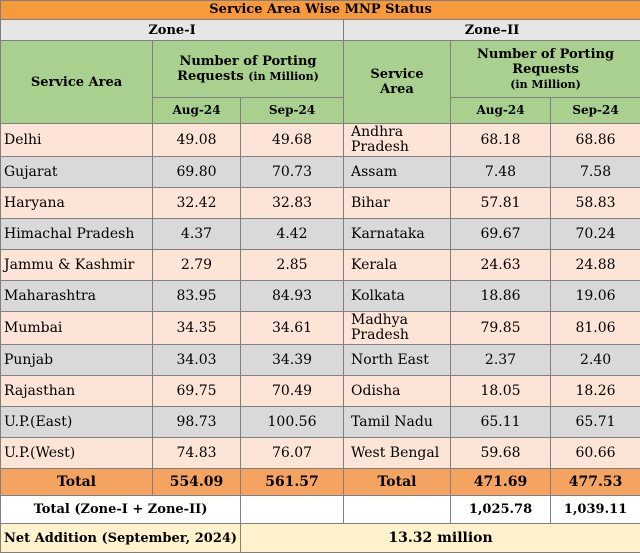 The image size is (640, 553). What do you see at coordinates (197, 328) in the screenshot?
I see `zone1-aug-cell: 34.35` at bounding box center [197, 328].